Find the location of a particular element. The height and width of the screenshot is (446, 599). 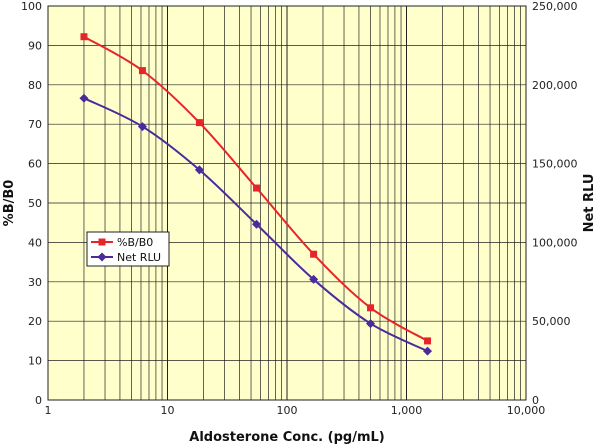

y2-axis-title: Net RLU is located at coordinates (589, 203).